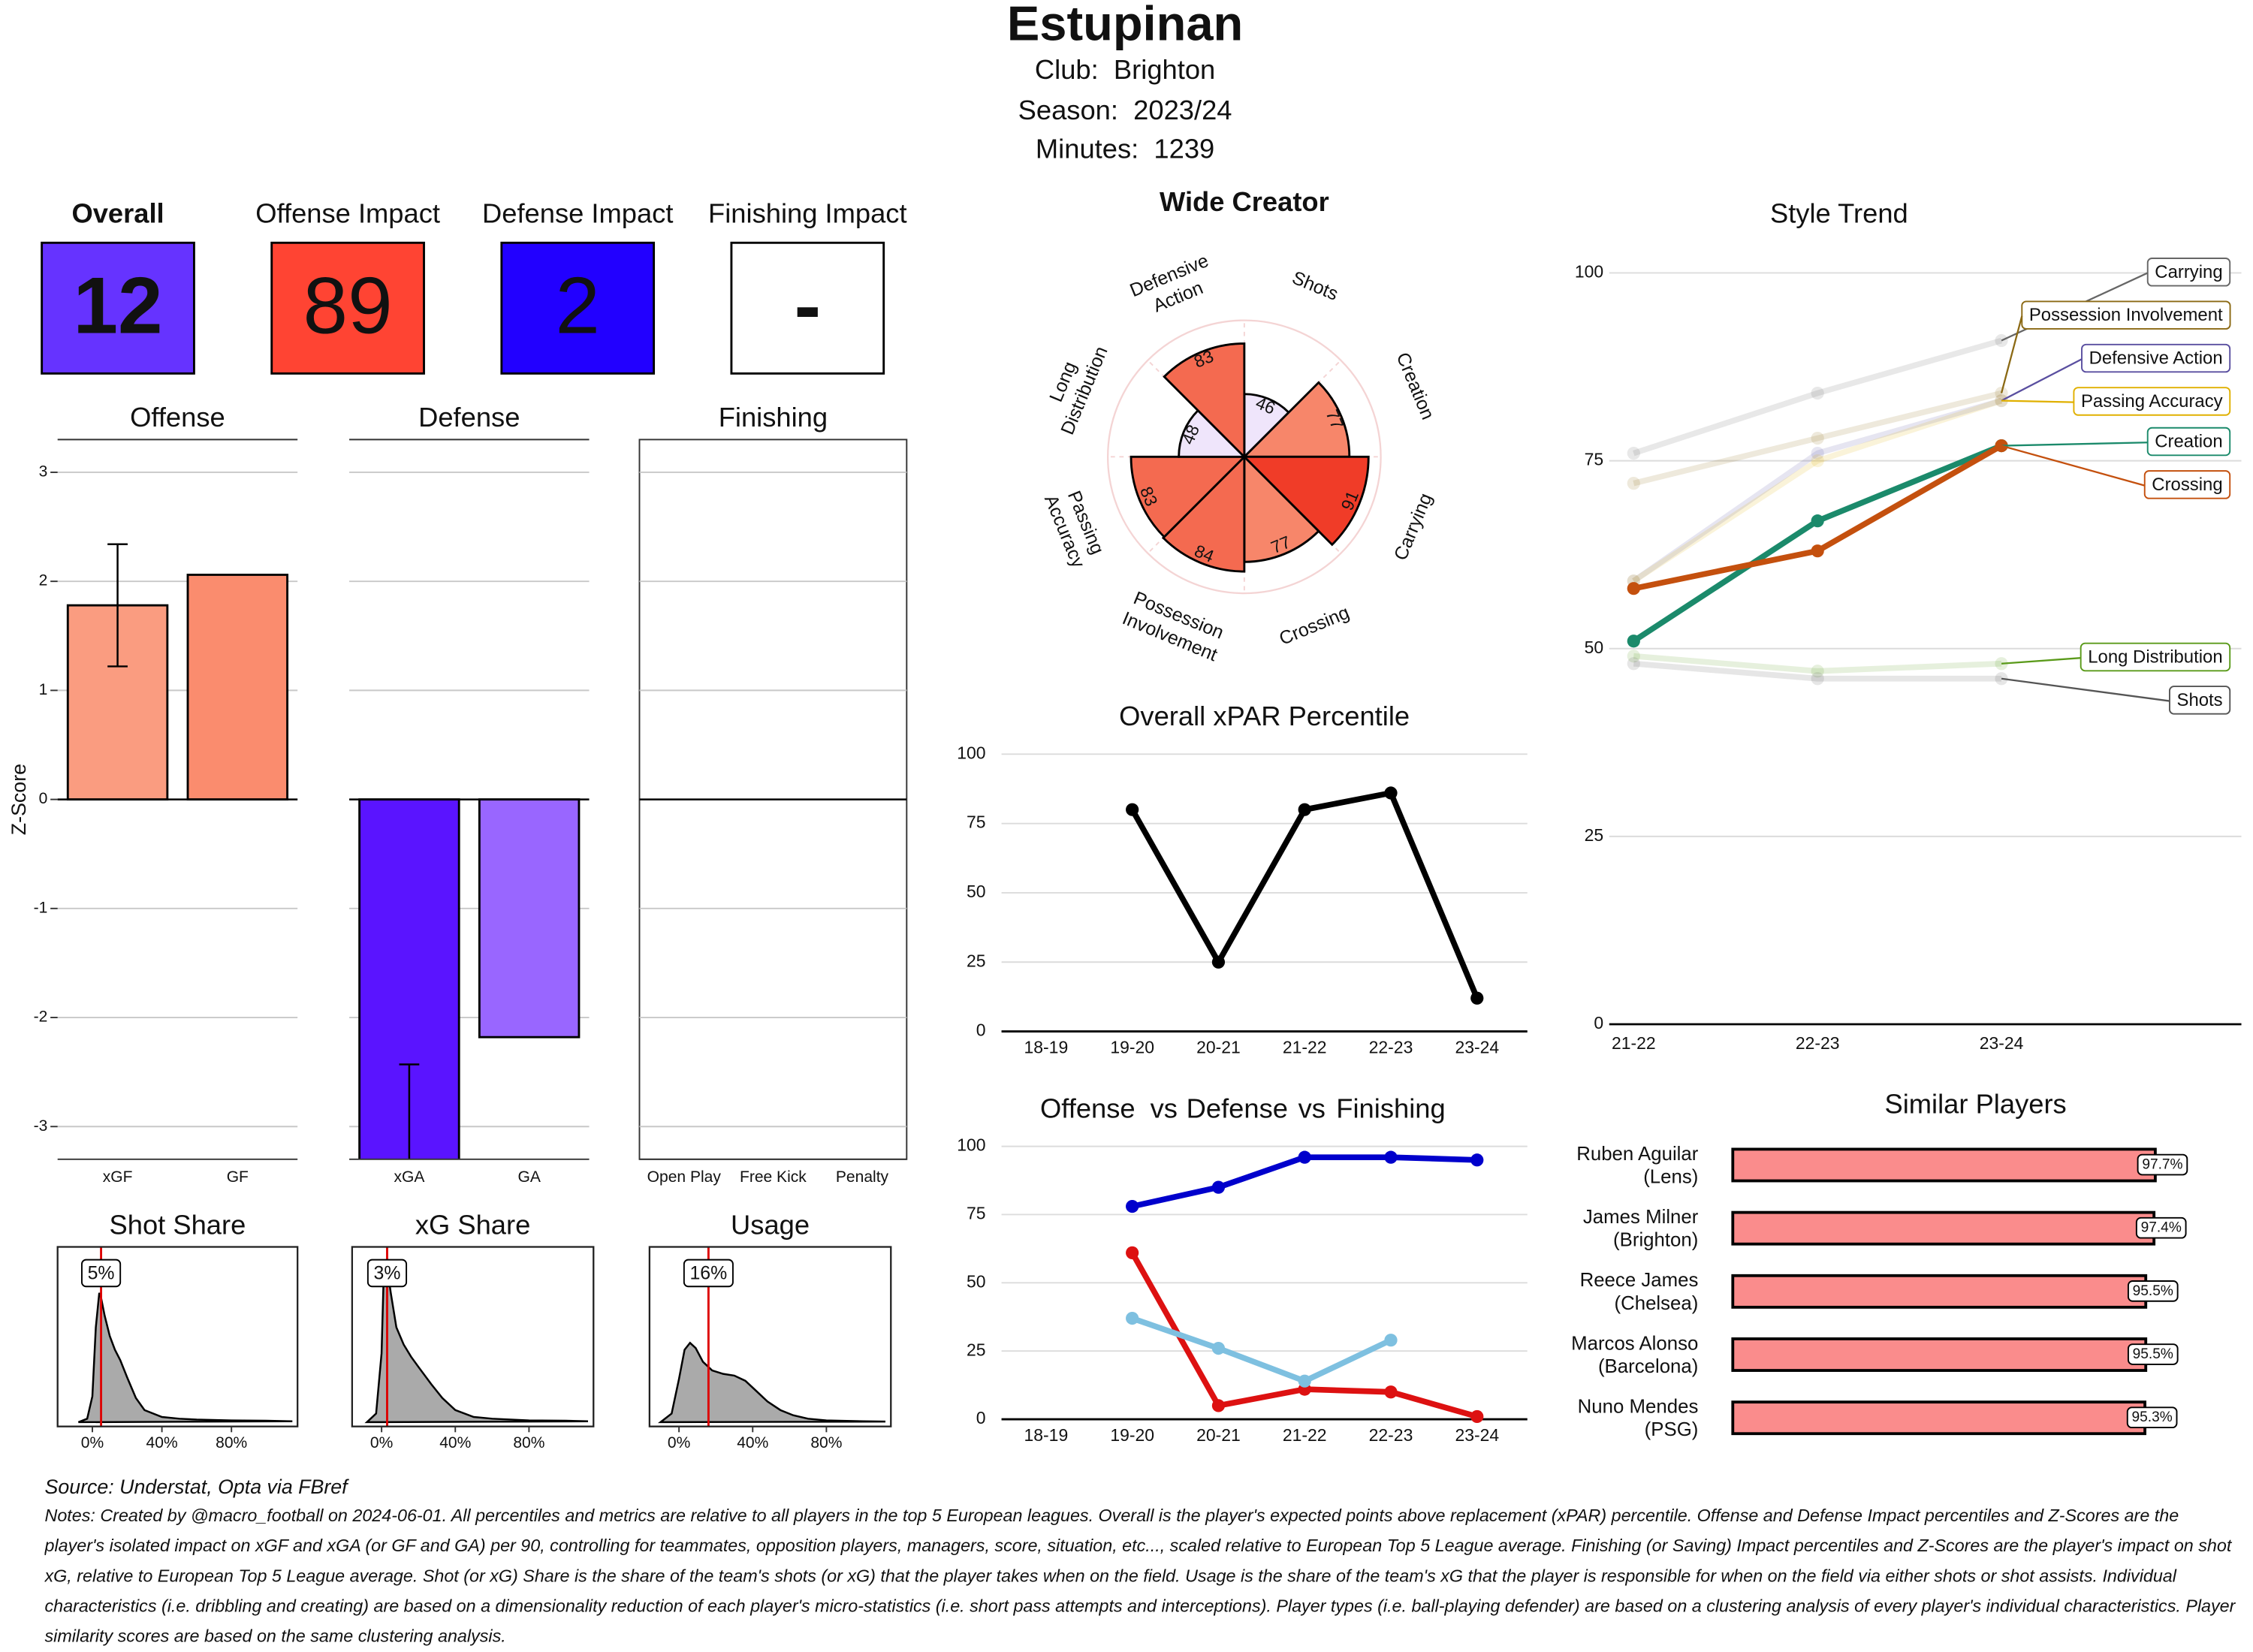 This screenshot has height=1652, width=2253. What do you see at coordinates (2188, 272) in the screenshot?
I see `series-label: Carrying` at bounding box center [2188, 272].